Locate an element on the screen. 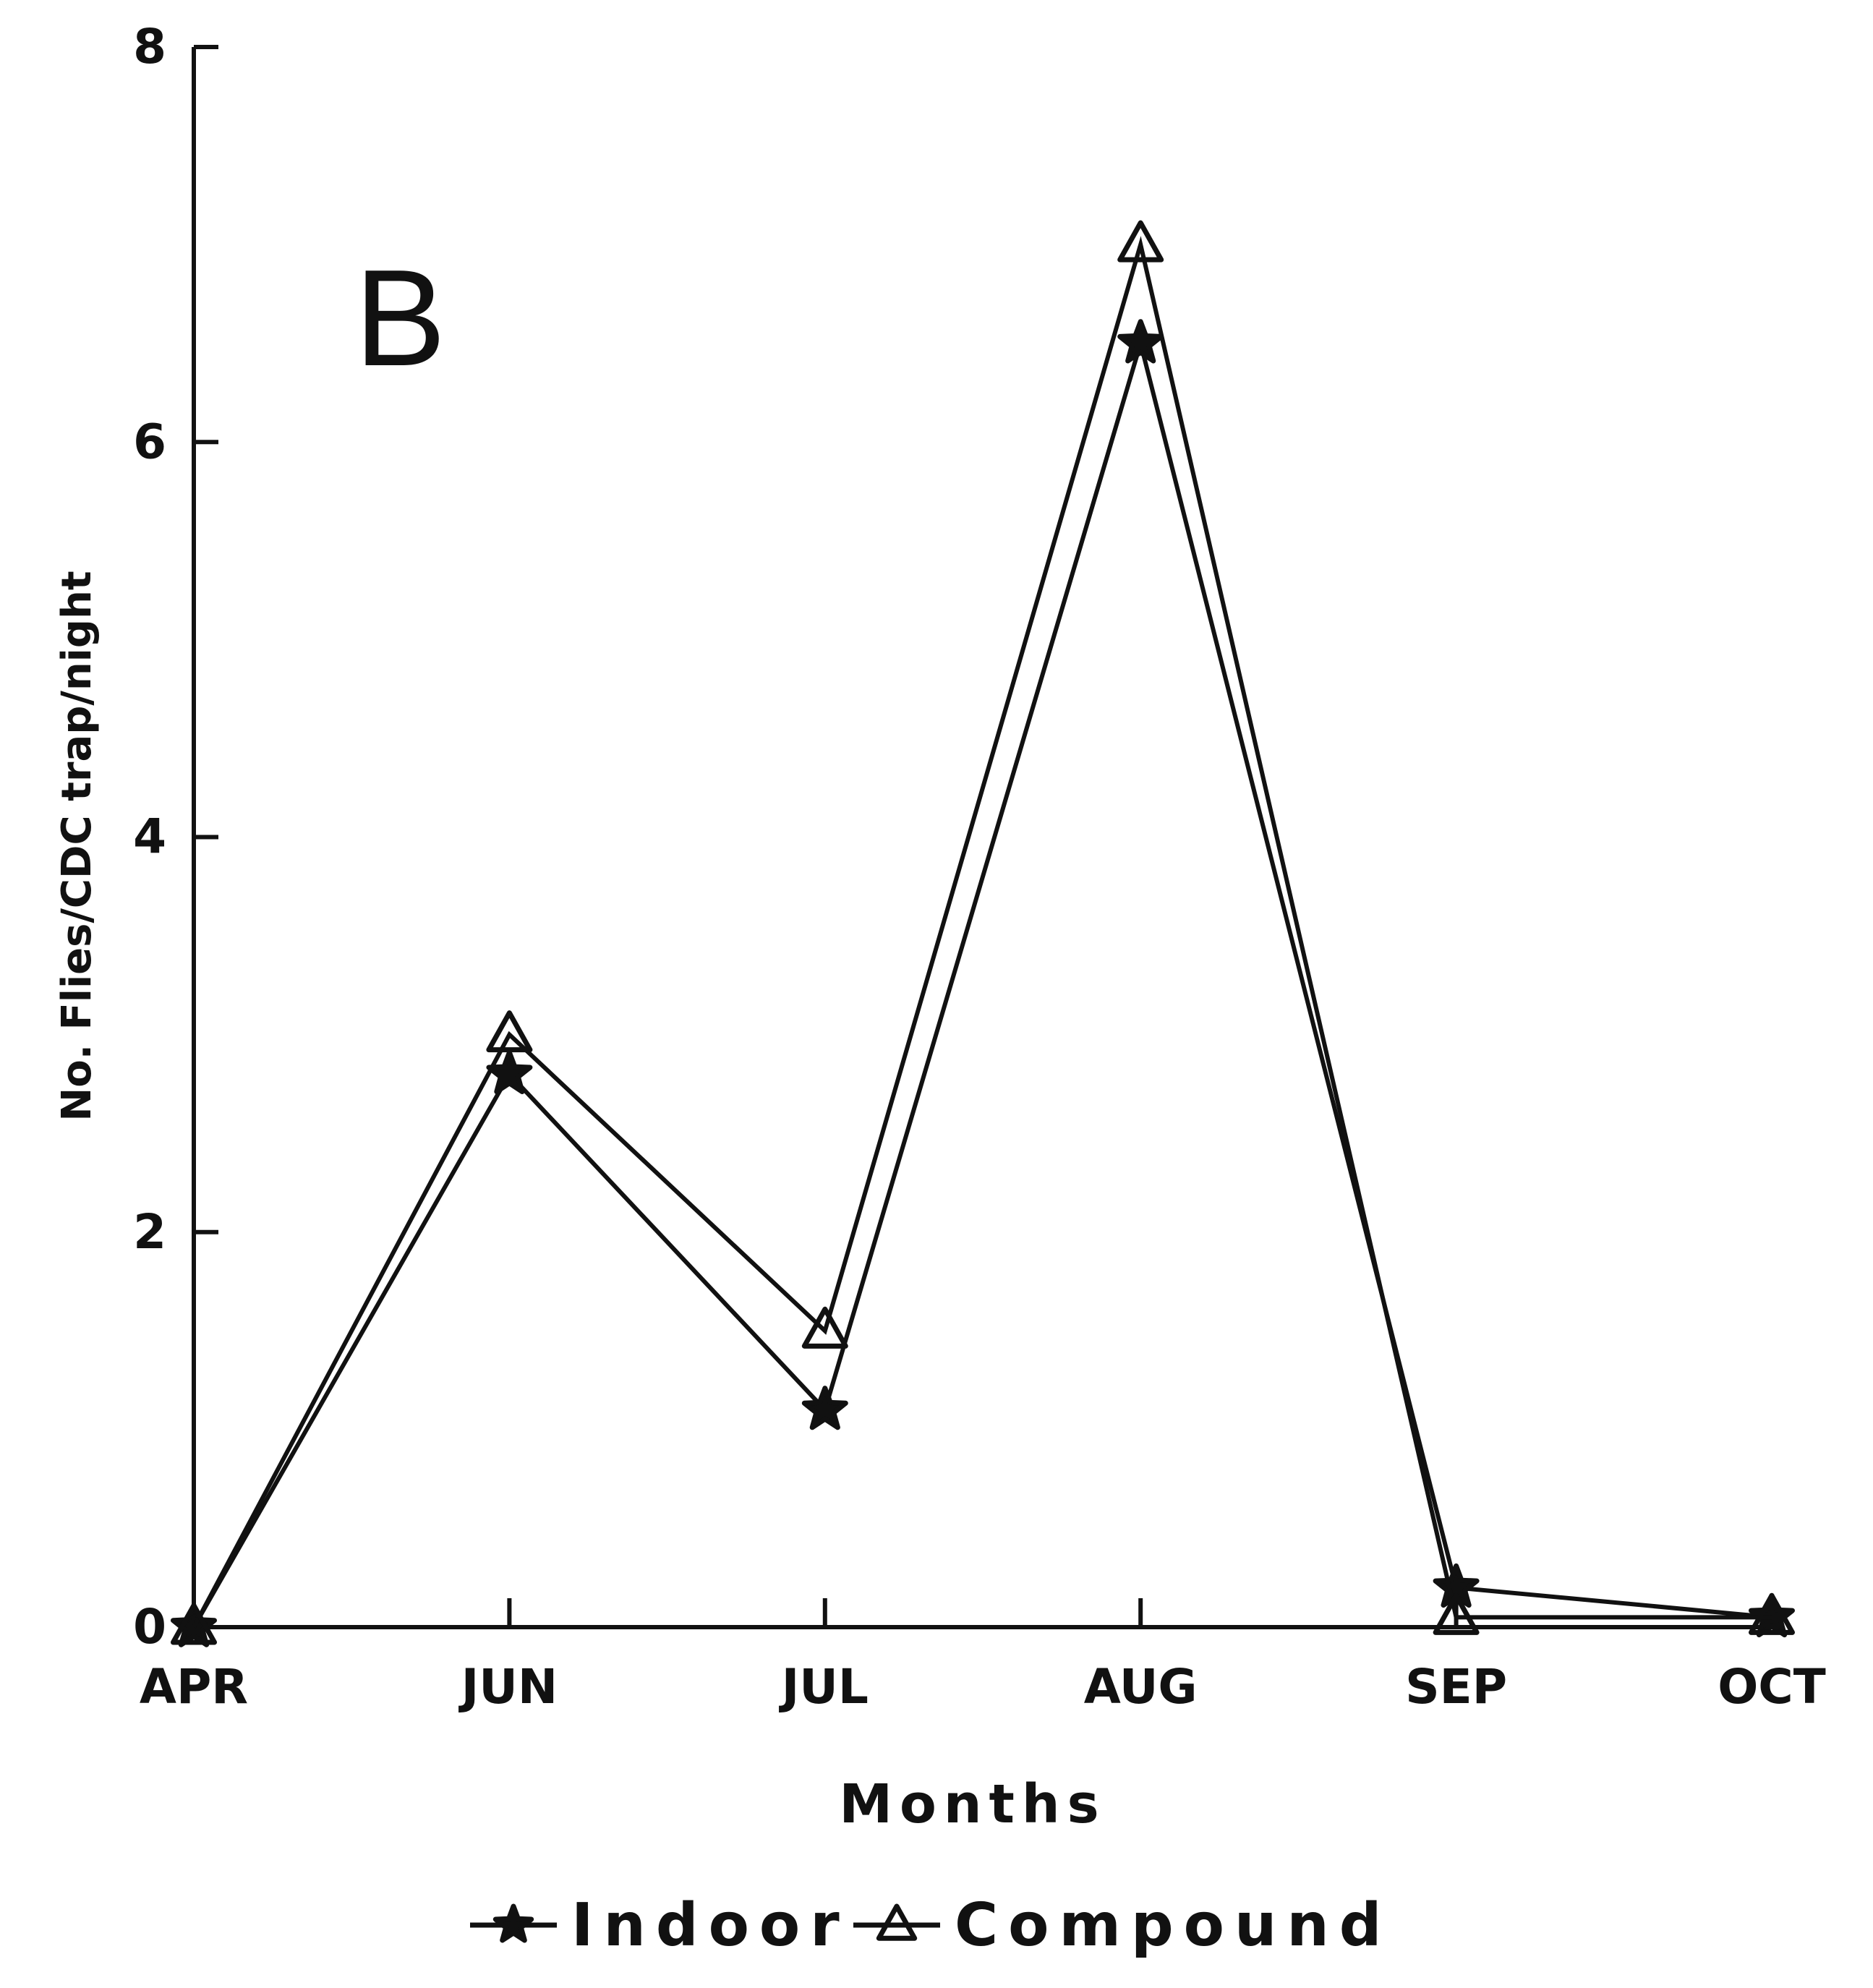 Image resolution: width=1873 pixels, height=1988 pixels. y-tick-label: 4 is located at coordinates (149, 837).